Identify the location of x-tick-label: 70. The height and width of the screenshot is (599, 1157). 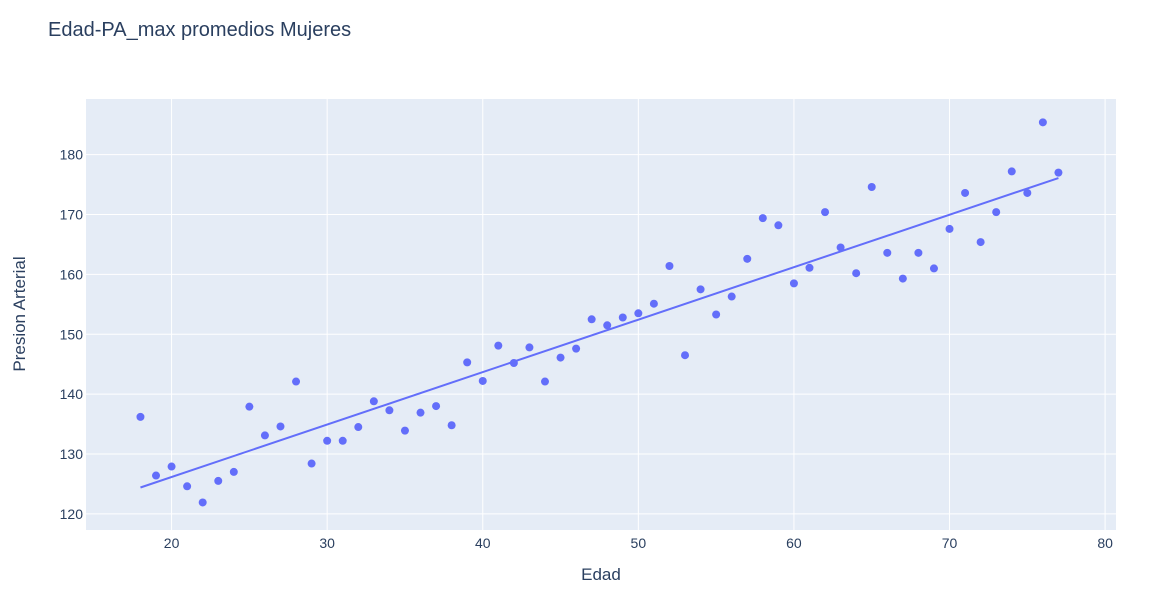
(950, 543).